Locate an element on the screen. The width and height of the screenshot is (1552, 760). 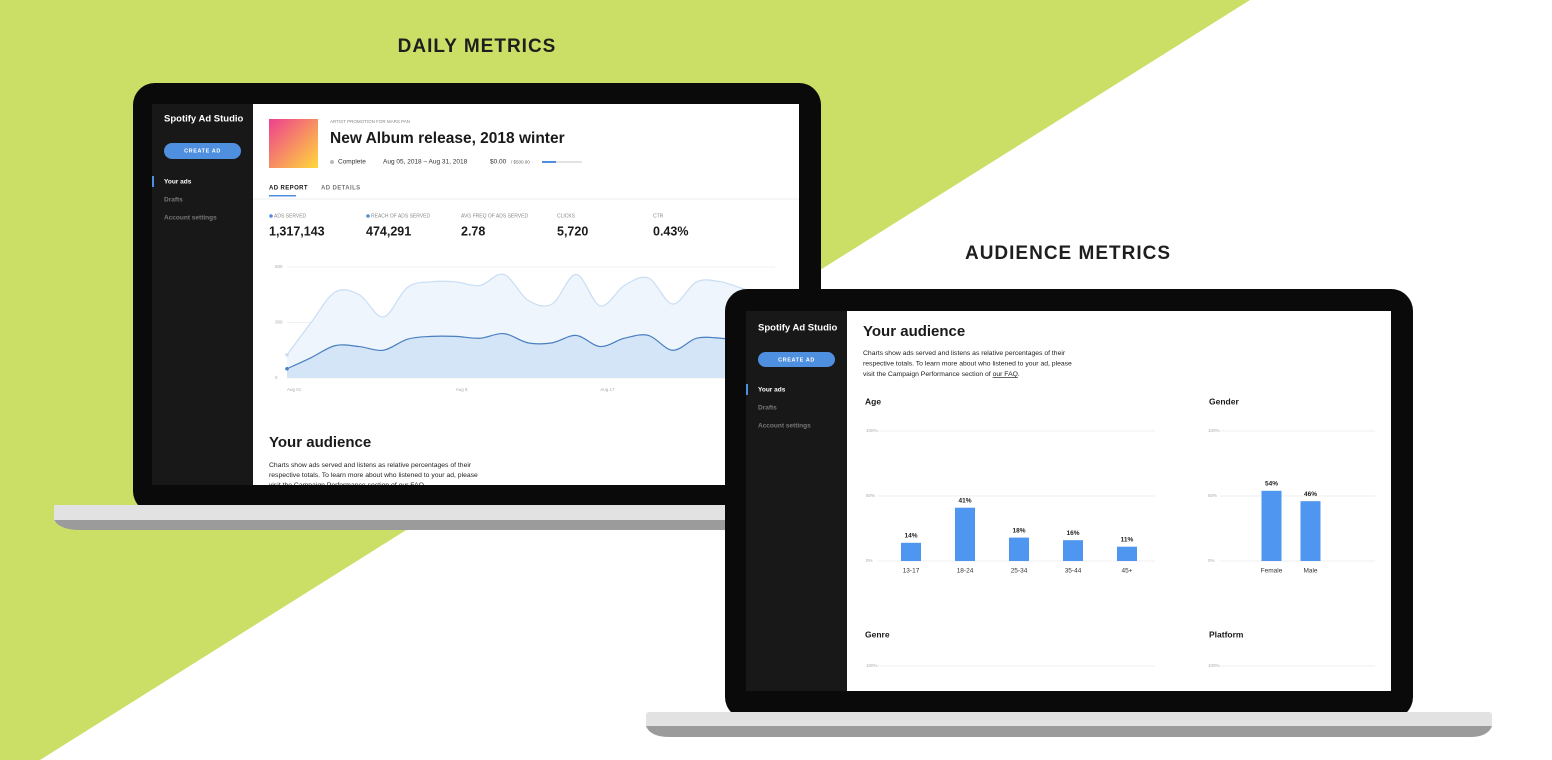
section-heading: DAILY METRICS is located at coordinates (477, 46).